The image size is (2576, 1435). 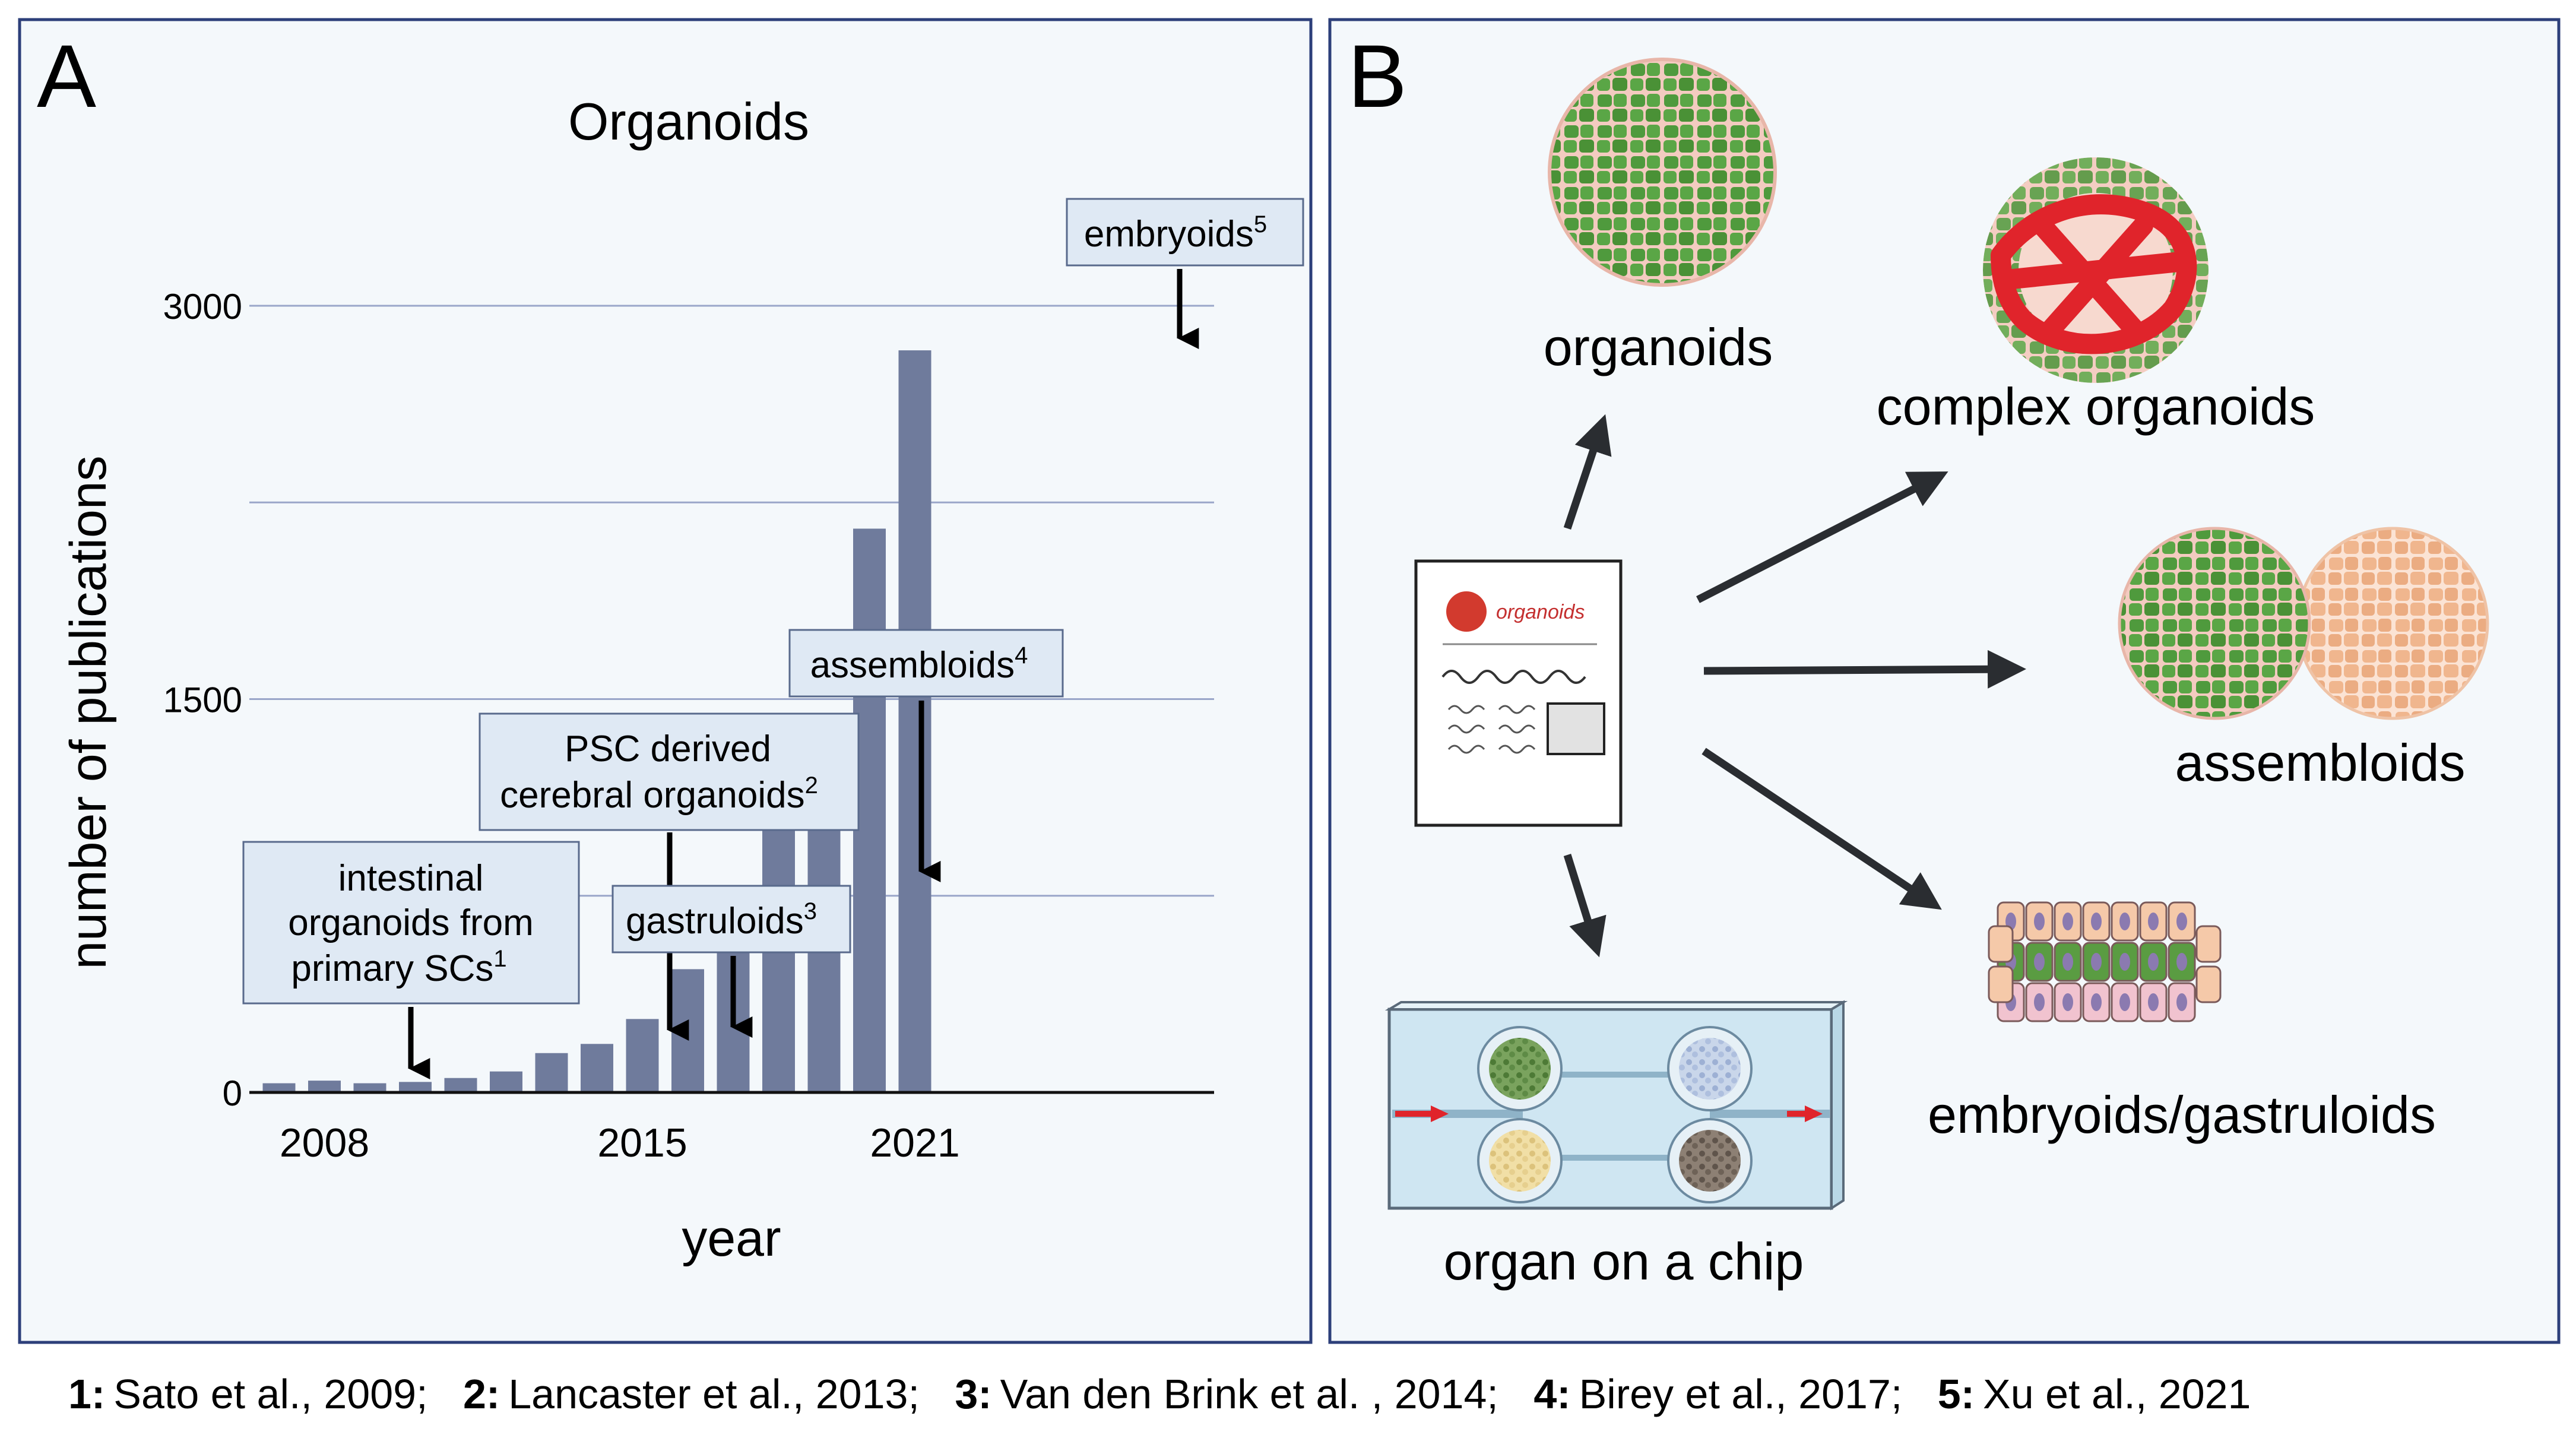 What do you see at coordinates (270, 1394) in the screenshot?
I see `ref-1-text: Sato et al., 2009;` at bounding box center [270, 1394].